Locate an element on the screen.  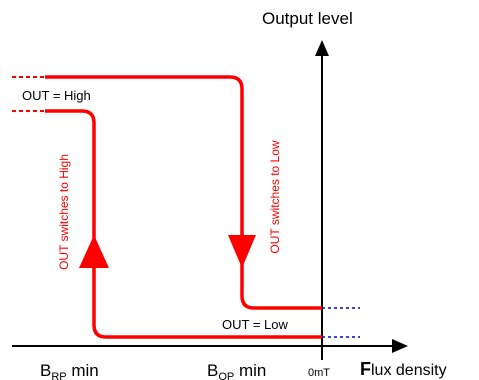
out-low-label: OUT = Low is located at coordinates (255, 324).